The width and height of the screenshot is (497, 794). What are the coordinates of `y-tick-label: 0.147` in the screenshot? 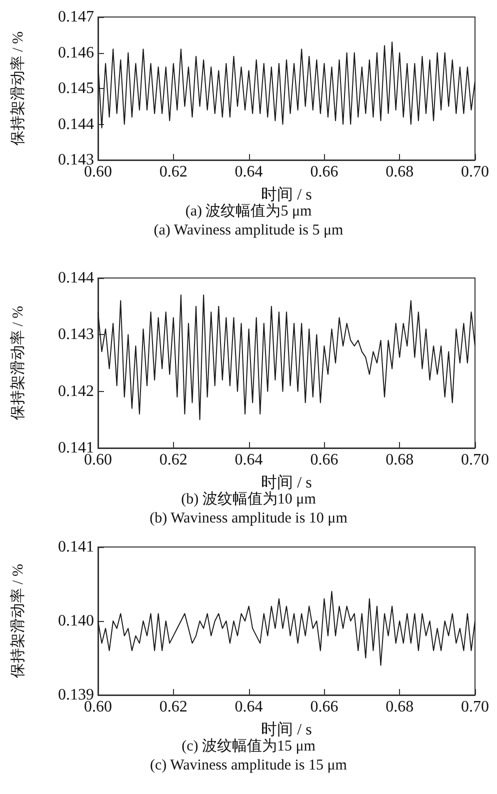 It's located at (76, 17).